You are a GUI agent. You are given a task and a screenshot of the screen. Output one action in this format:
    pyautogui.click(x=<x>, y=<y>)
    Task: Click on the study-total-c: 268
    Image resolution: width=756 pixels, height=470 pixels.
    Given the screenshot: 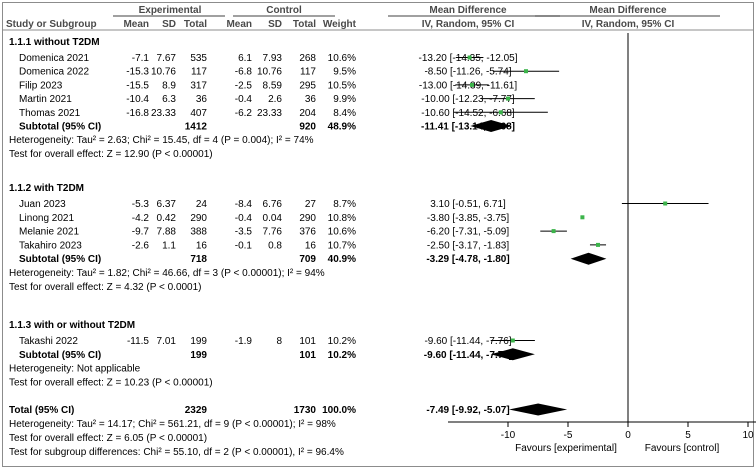 What is the action you would take?
    pyautogui.click(x=307, y=58)
    